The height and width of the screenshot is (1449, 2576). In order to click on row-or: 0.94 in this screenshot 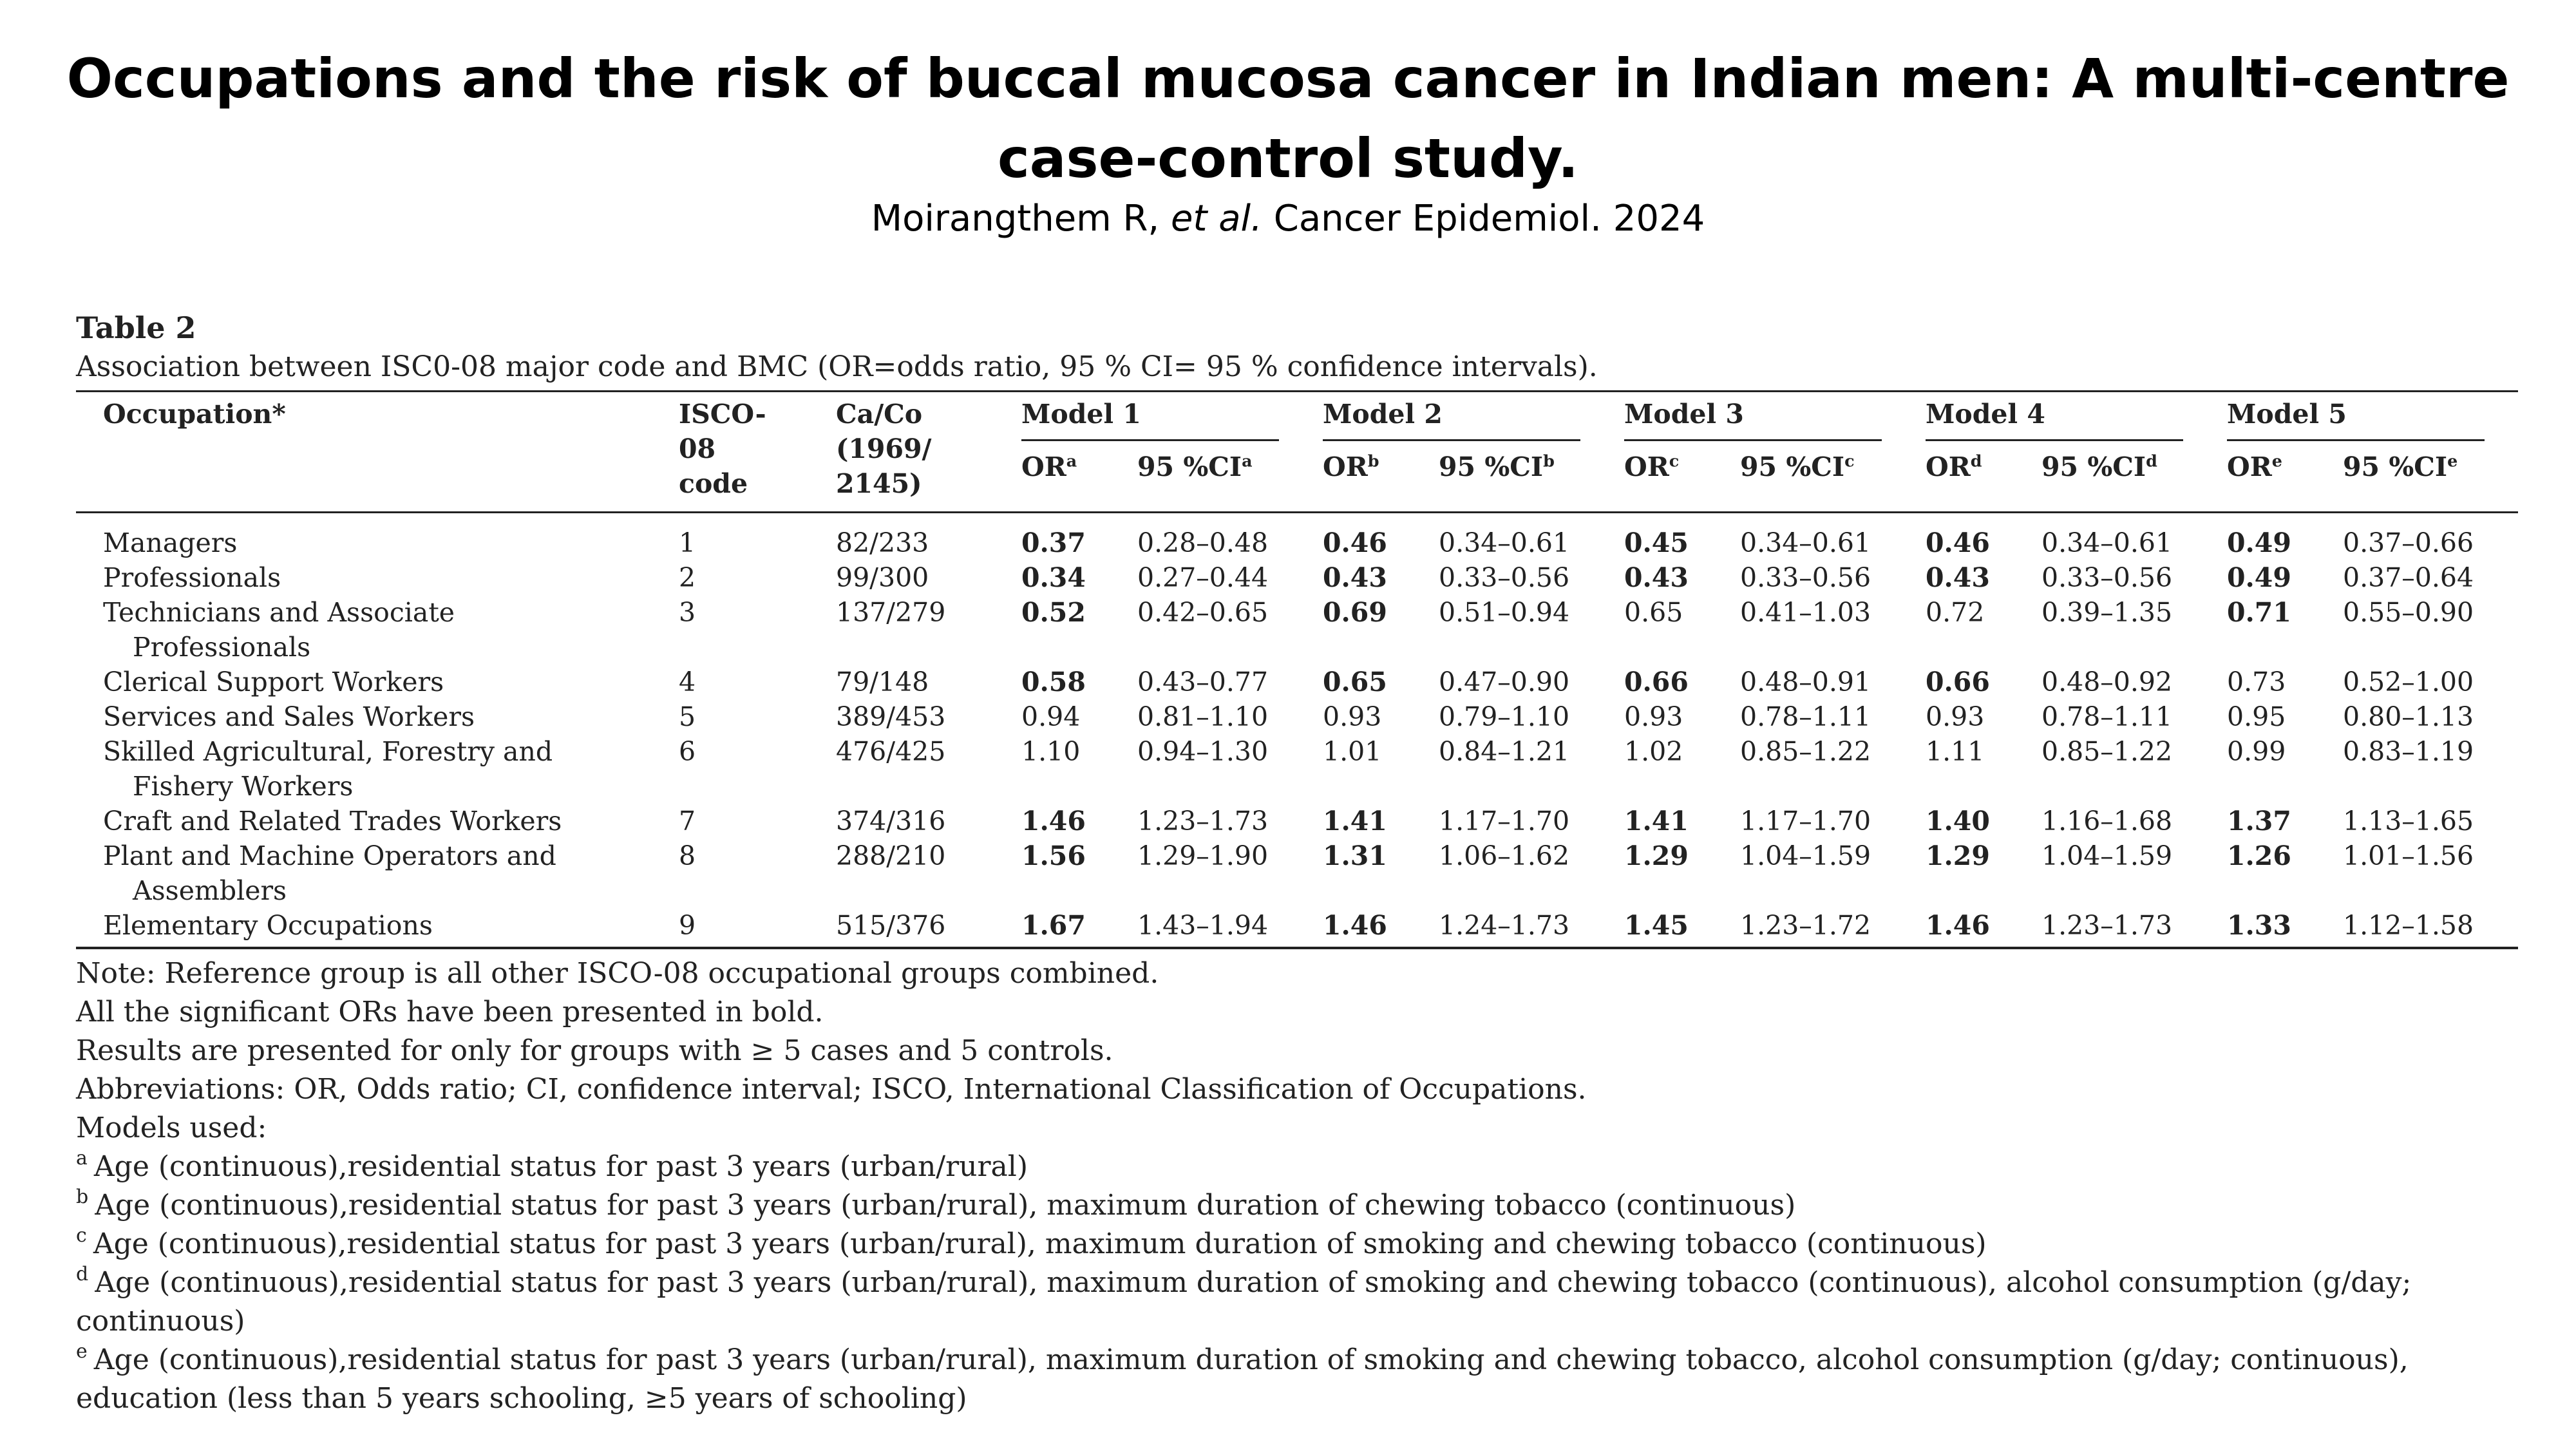, I will do `click(1051, 716)`.